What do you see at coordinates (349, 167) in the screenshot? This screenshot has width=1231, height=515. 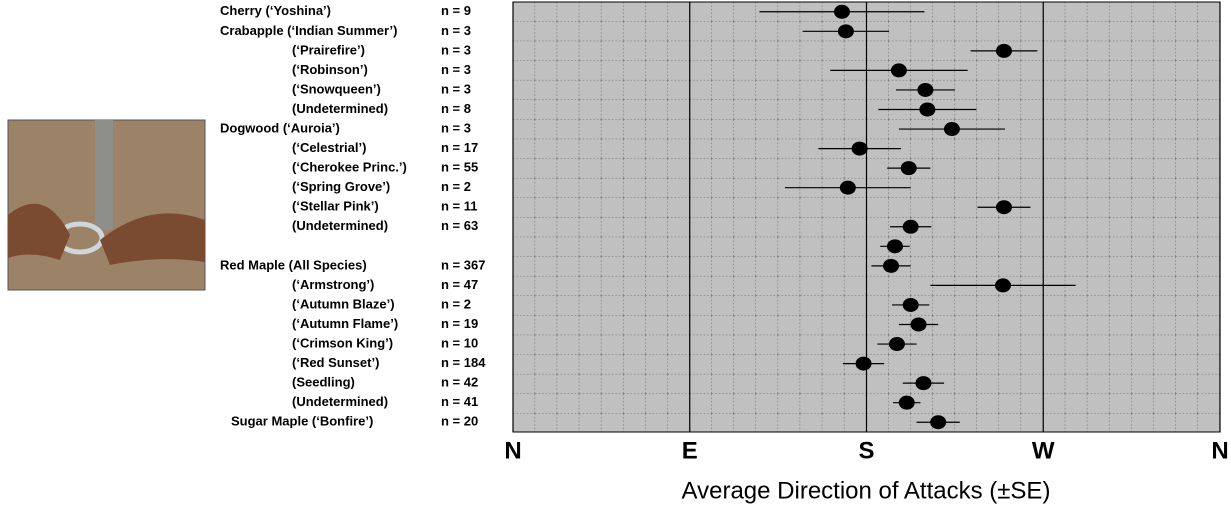 I see `category-label: (‘Cherokee Princ.’)` at bounding box center [349, 167].